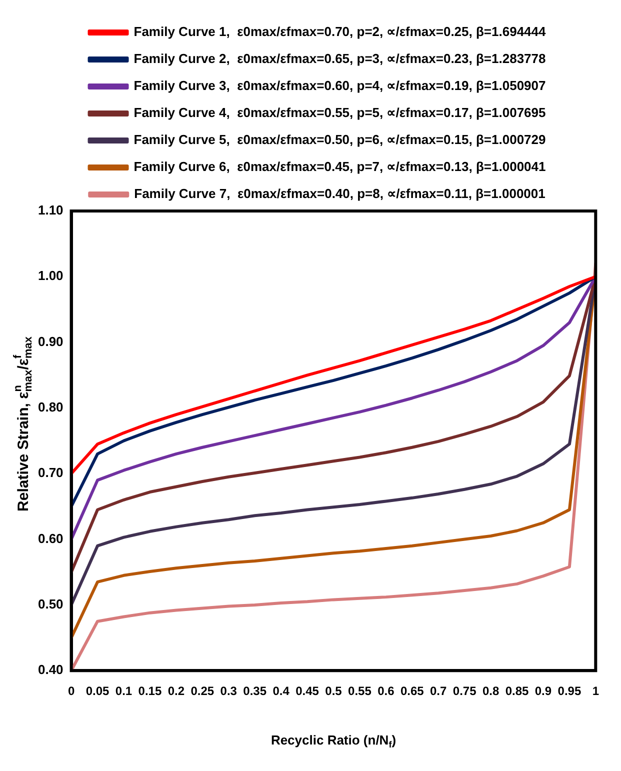 This screenshot has width=621, height=771. Describe the element at coordinates (596, 691) in the screenshot. I see `x-tick-label: 1` at that location.